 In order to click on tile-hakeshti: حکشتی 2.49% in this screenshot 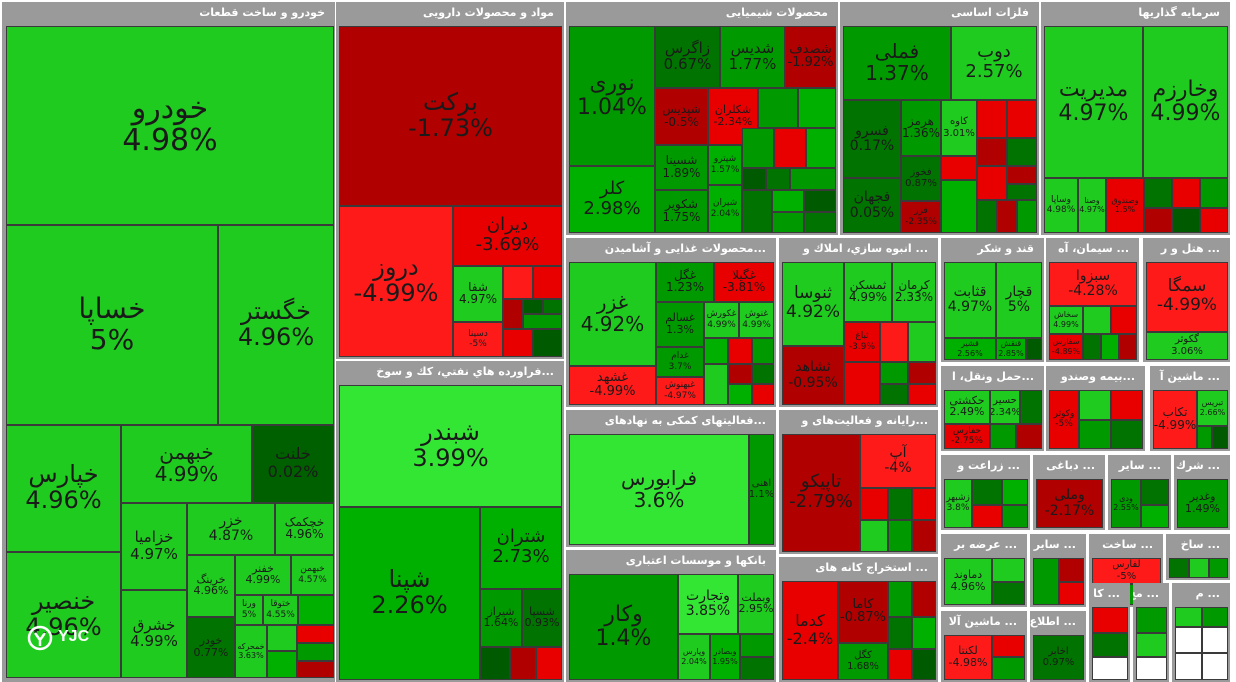, I will do `click(967, 407)`.